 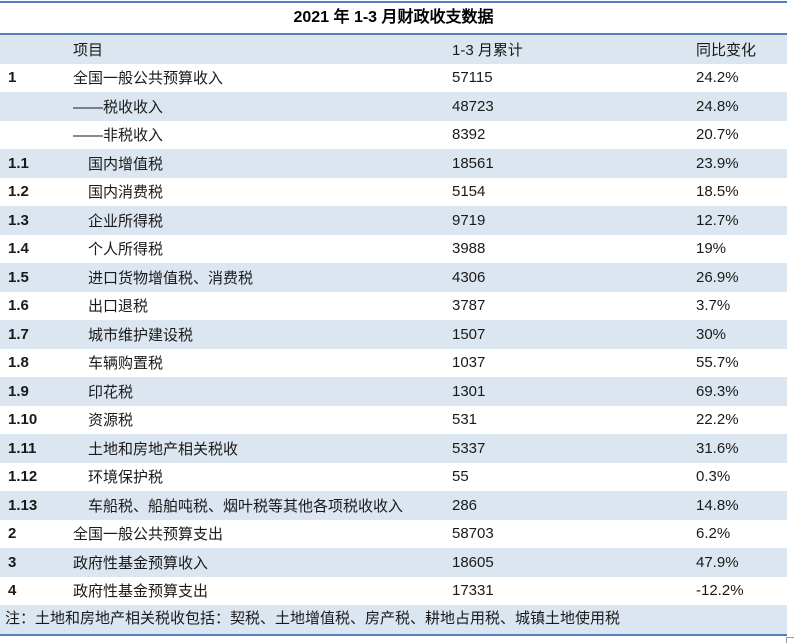 What do you see at coordinates (487, 50) in the screenshot?
I see `column-header-period: 1-3 月累计` at bounding box center [487, 50].